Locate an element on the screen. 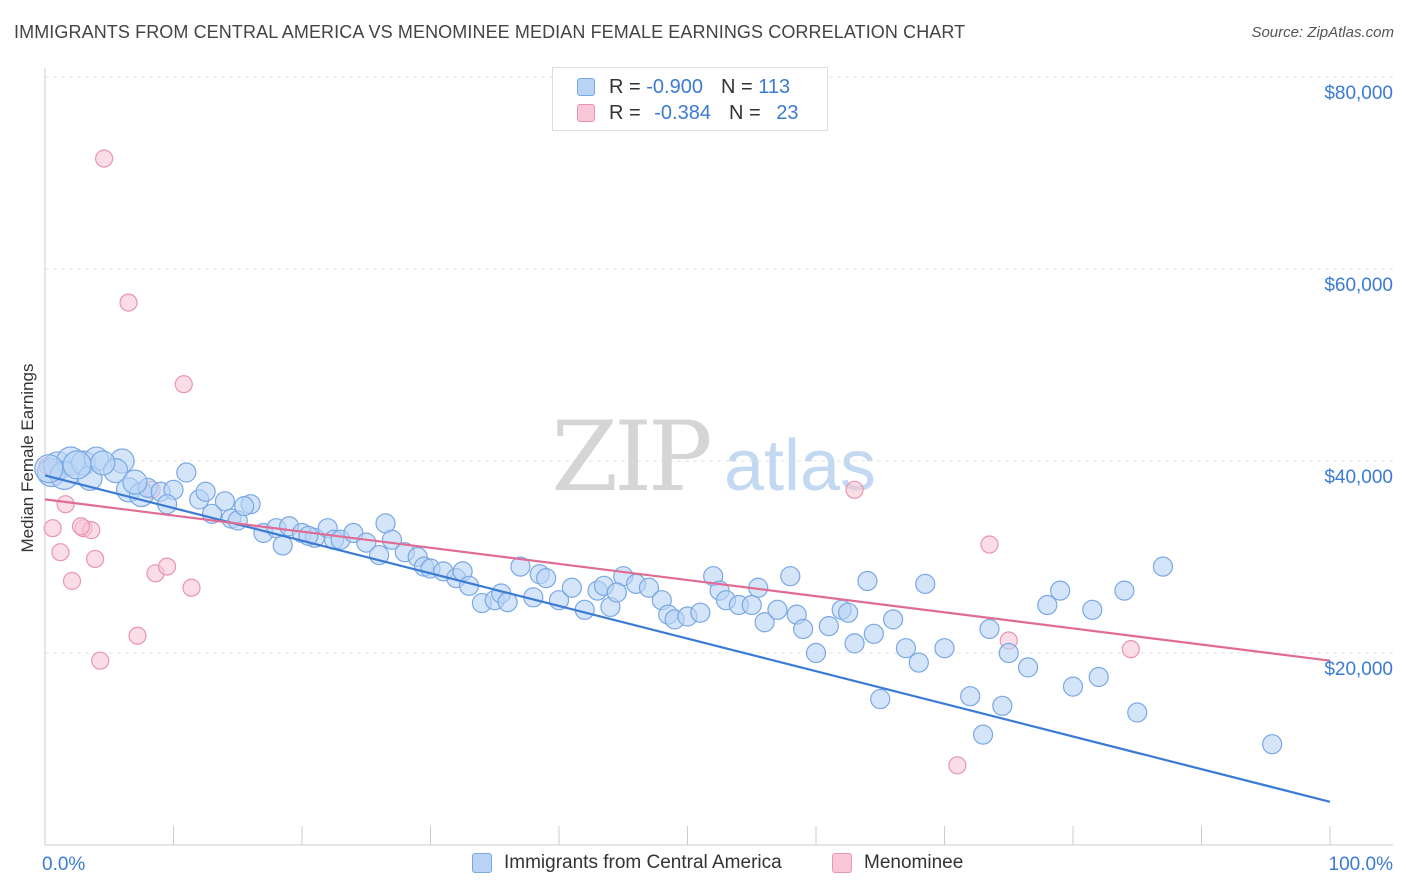 This screenshot has width=1406, height=892. legend-r-value: -0.900 is located at coordinates (674, 86).